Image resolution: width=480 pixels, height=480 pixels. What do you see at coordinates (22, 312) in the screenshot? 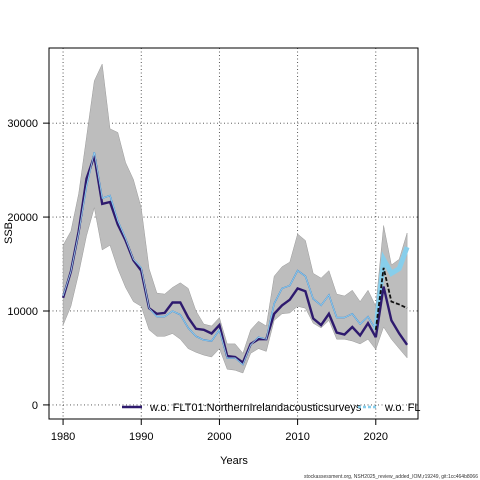
I see `y-tick-label: 10000` at bounding box center [22, 312].